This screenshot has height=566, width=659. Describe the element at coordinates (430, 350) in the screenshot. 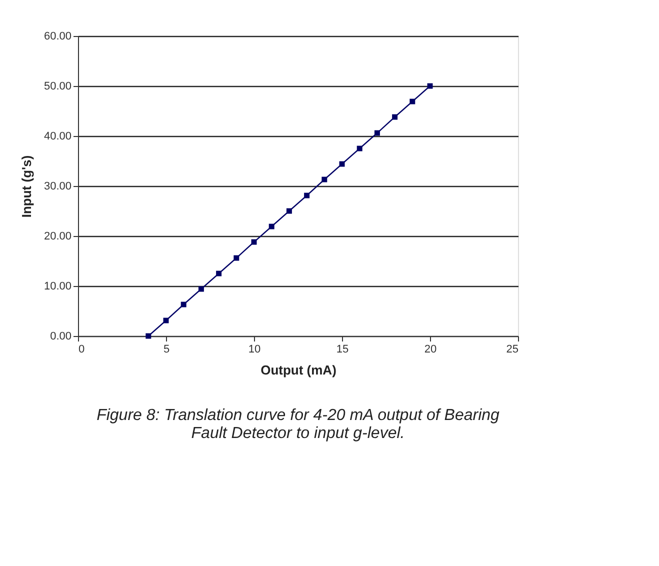

I see `x-tick-label: 20` at that location.